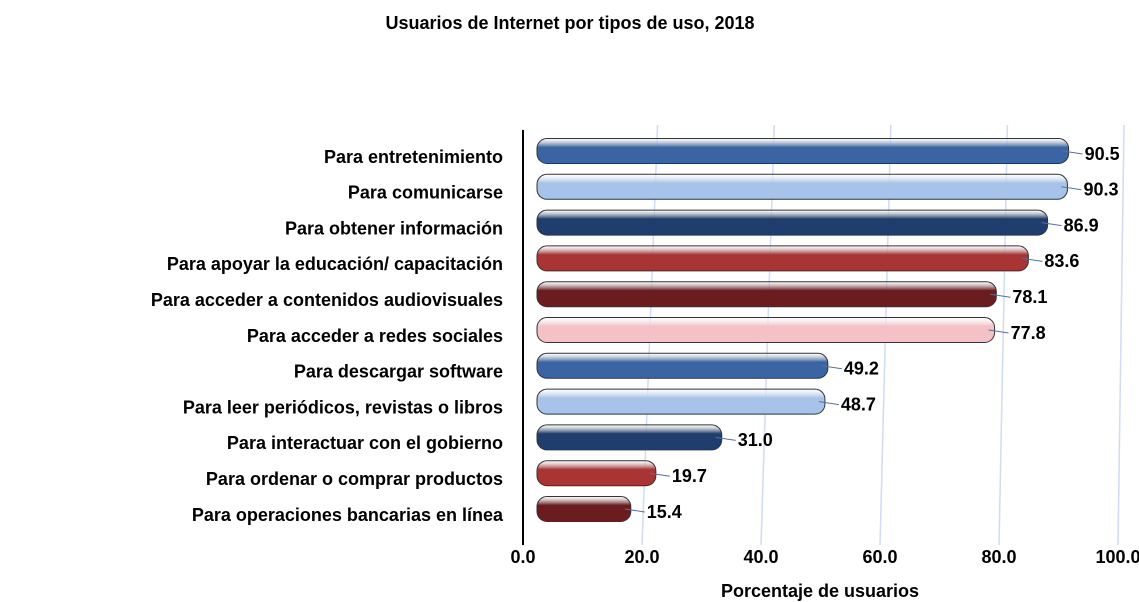  What do you see at coordinates (641, 557) in the screenshot?
I see `x-tick-label: 20.0` at bounding box center [641, 557].